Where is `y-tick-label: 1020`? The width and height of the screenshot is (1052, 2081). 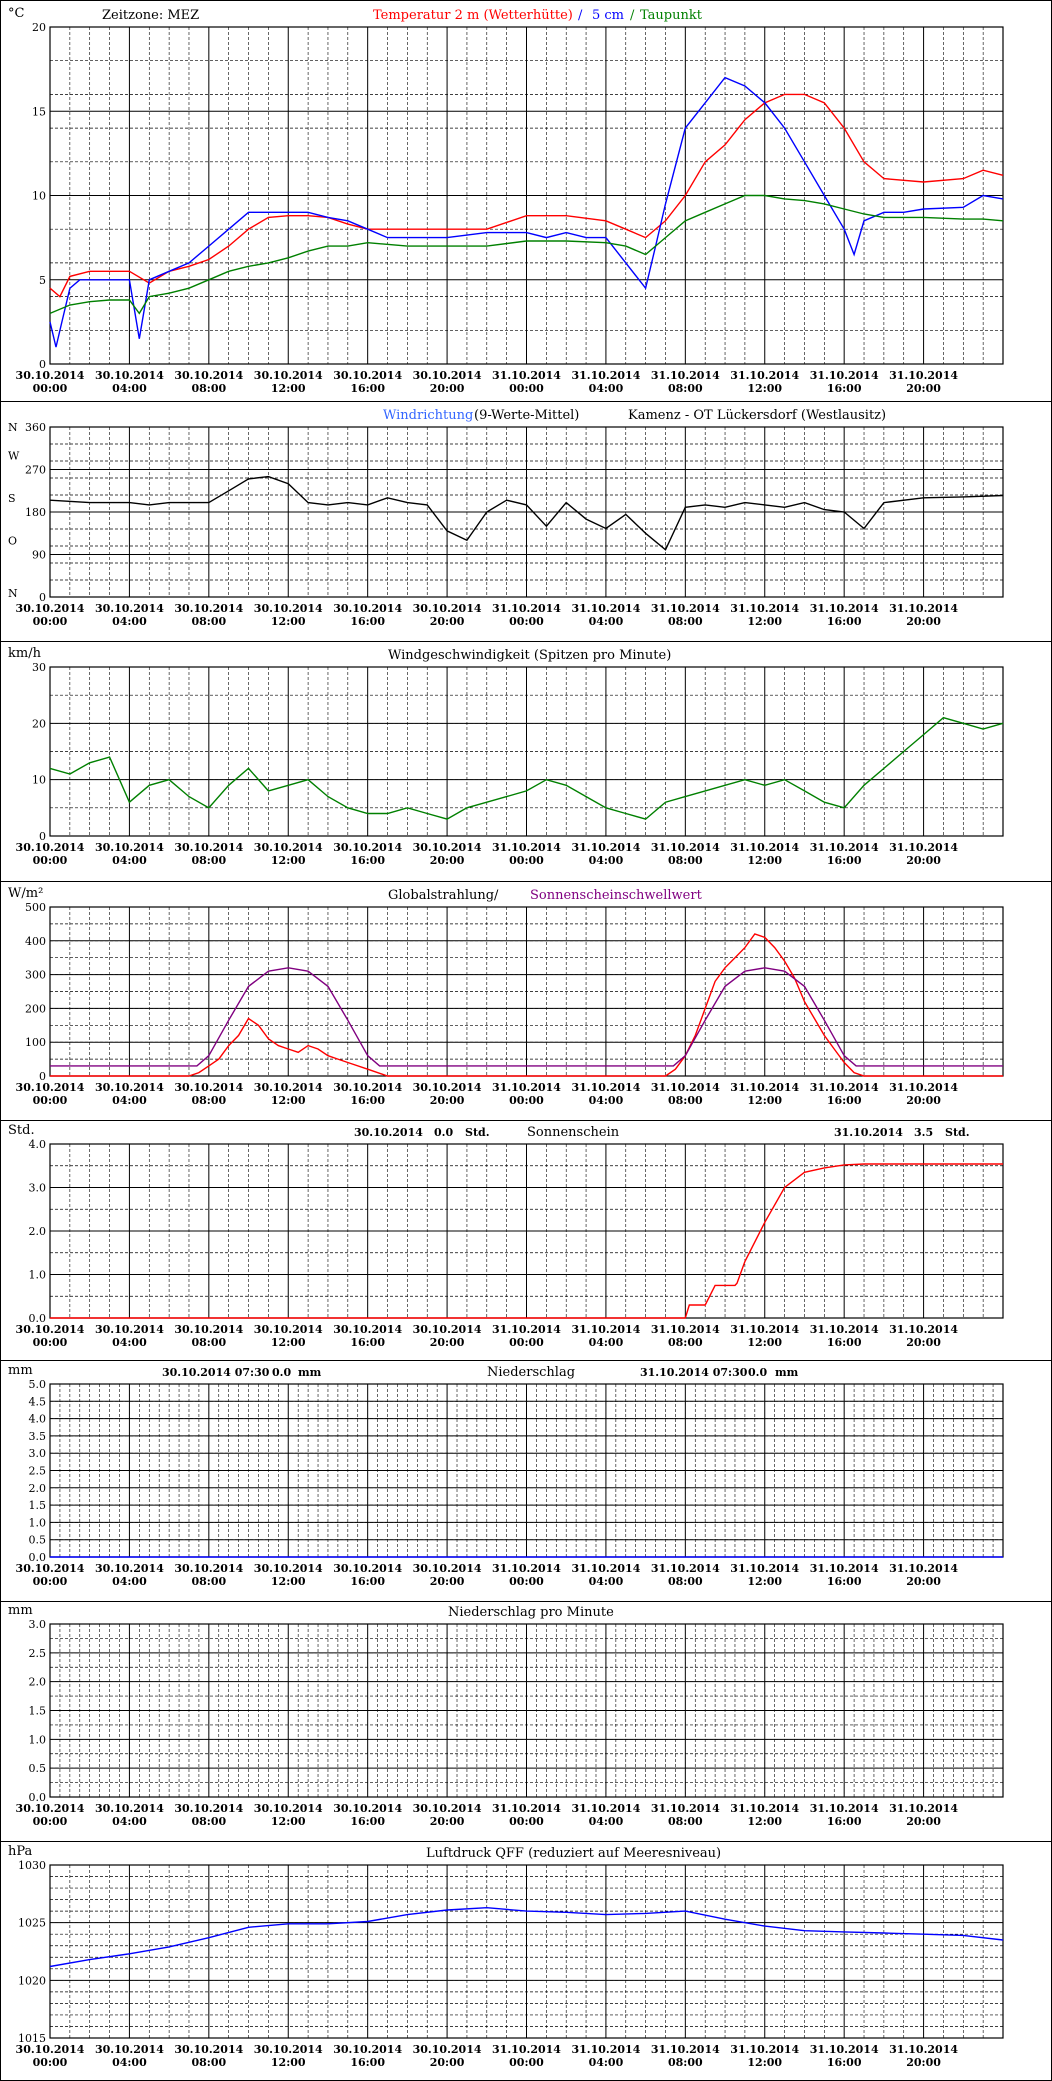
y-tick-label: 1020 is located at coordinates (32, 1980).